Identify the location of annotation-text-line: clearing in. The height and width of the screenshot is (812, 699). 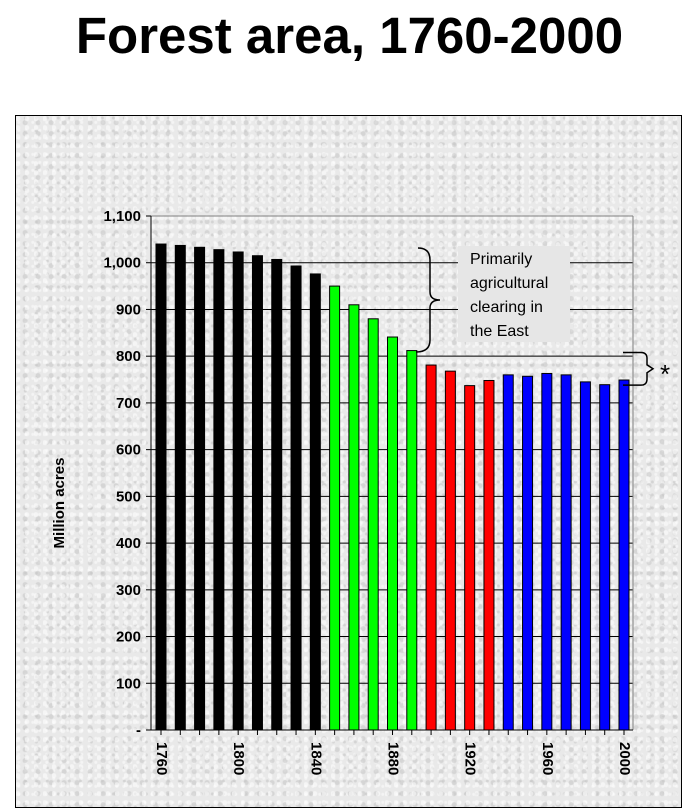
(506, 307).